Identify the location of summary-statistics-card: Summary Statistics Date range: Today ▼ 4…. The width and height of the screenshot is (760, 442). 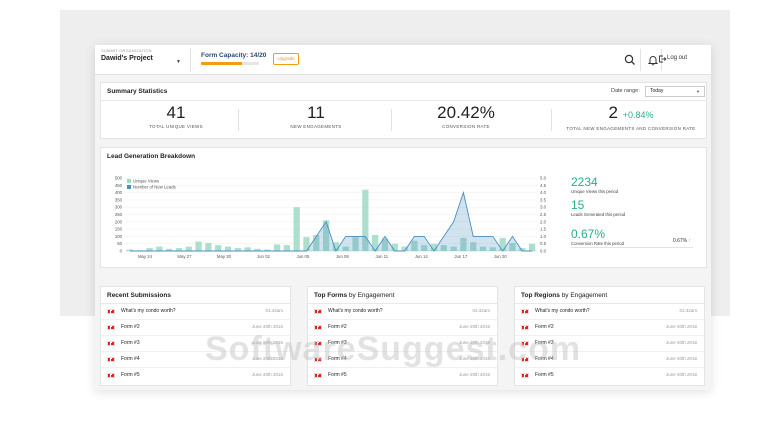
(403, 110).